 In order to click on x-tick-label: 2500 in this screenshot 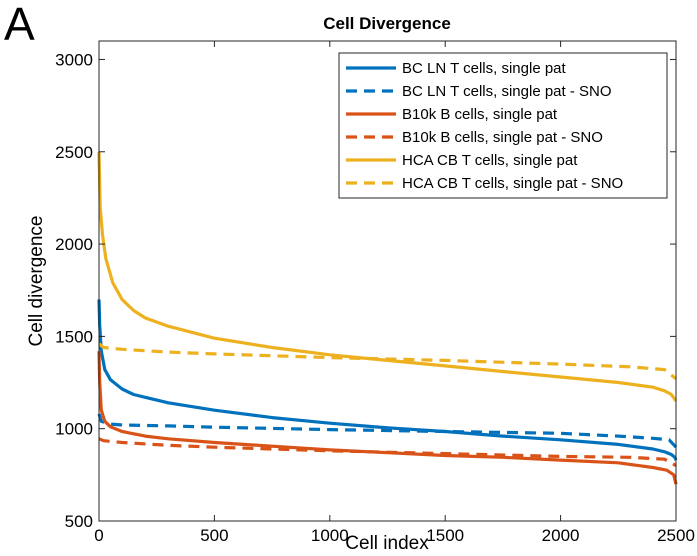, I will do `click(676, 535)`.